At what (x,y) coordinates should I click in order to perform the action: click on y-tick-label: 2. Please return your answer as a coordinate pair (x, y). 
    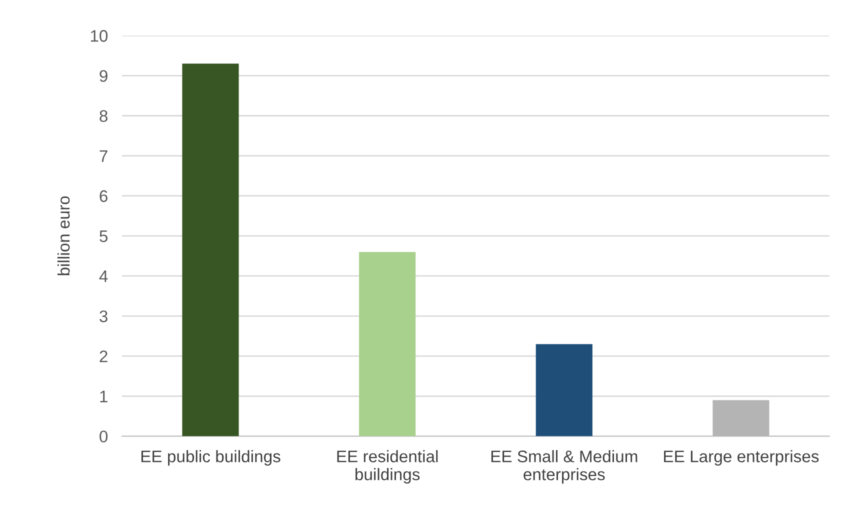
    Looking at the image, I should click on (104, 356).